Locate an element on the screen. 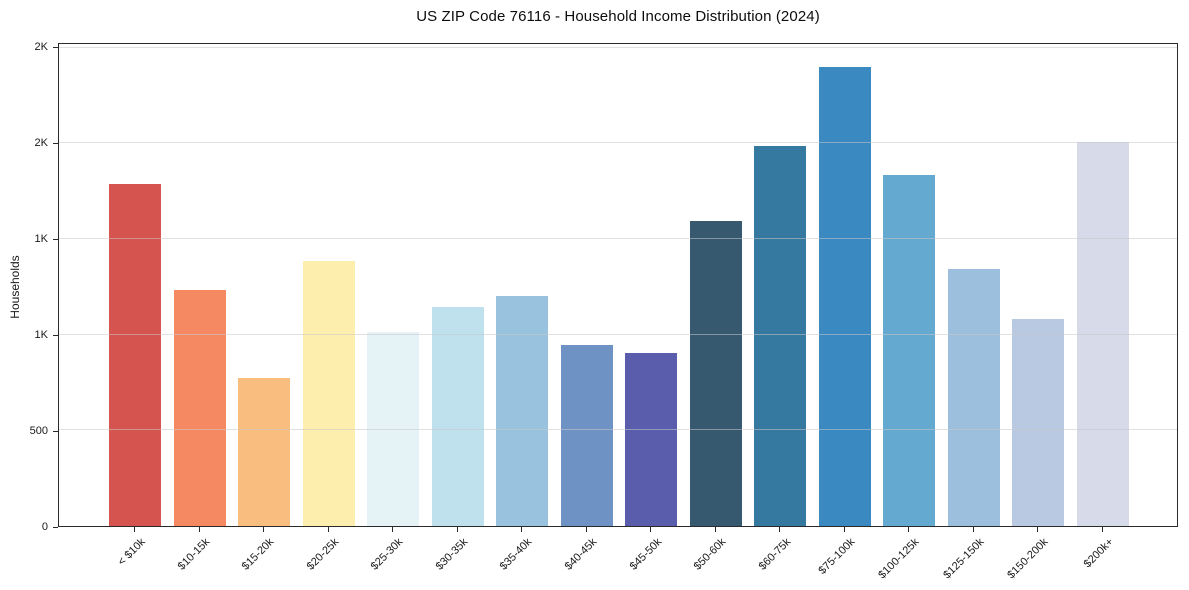 This screenshot has width=1189, height=590. bar-$30-35k is located at coordinates (457, 416).